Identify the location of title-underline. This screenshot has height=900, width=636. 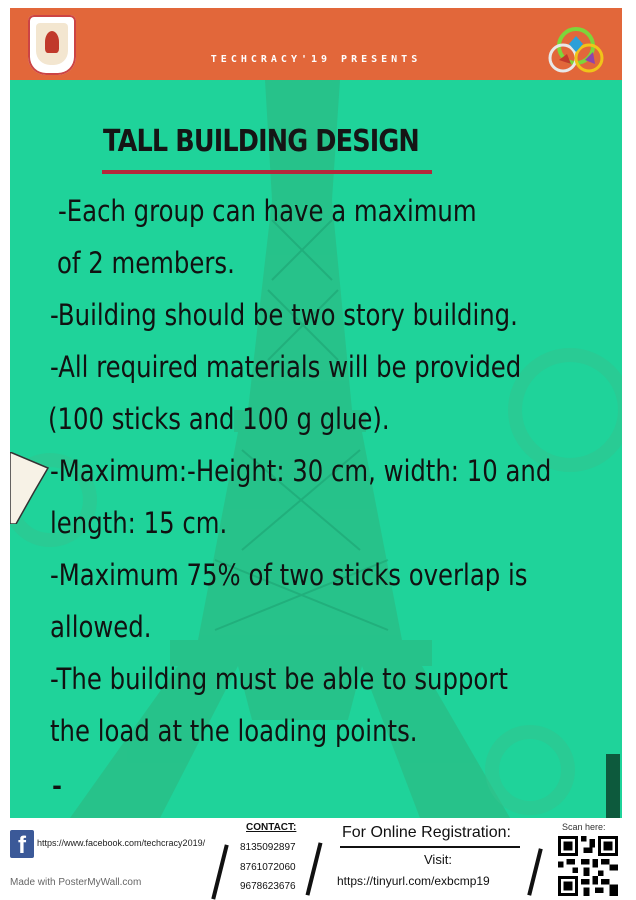
(267, 172).